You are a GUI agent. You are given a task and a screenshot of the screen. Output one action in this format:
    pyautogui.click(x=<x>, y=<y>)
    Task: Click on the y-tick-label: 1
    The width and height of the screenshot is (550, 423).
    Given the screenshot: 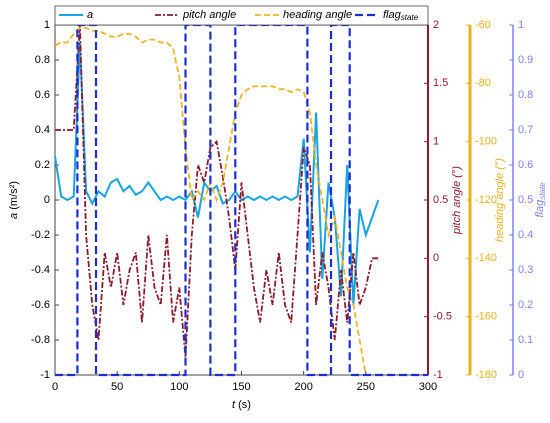 What is the action you would take?
    pyautogui.click(x=47, y=25)
    